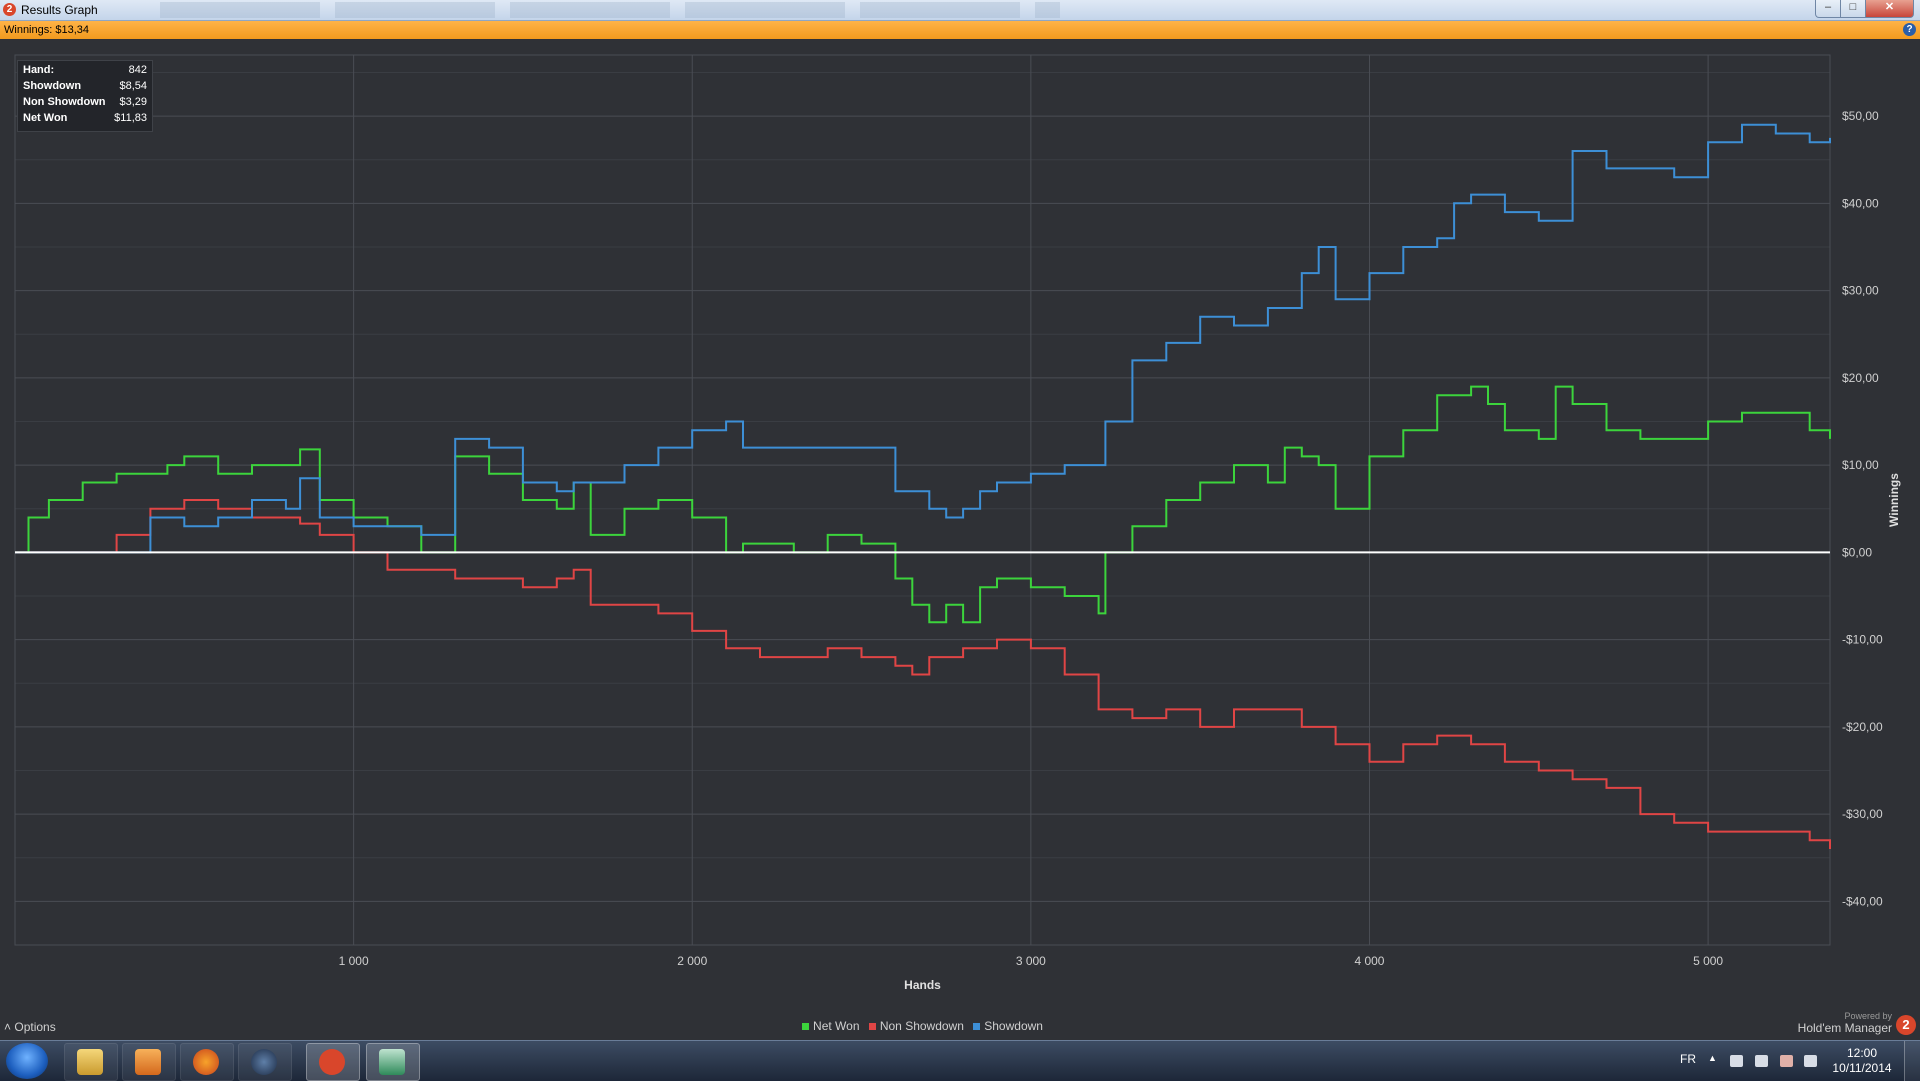 Image resolution: width=1920 pixels, height=1081 pixels. I want to click on x-tick-label: 1 000, so click(354, 961).